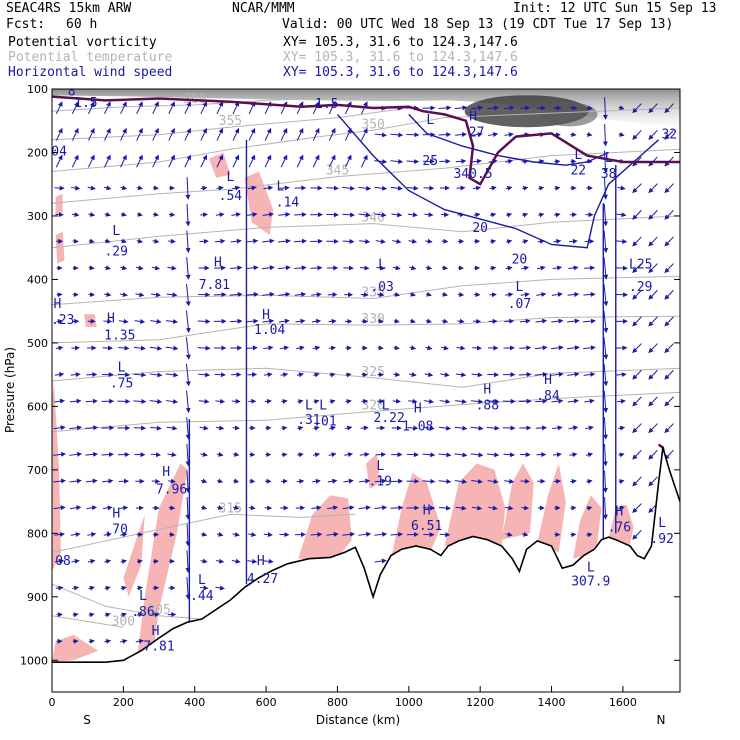 The height and width of the screenshot is (740, 740). What do you see at coordinates (288, 202) in the screenshot?
I see `pv-value-label: .14` at bounding box center [288, 202].